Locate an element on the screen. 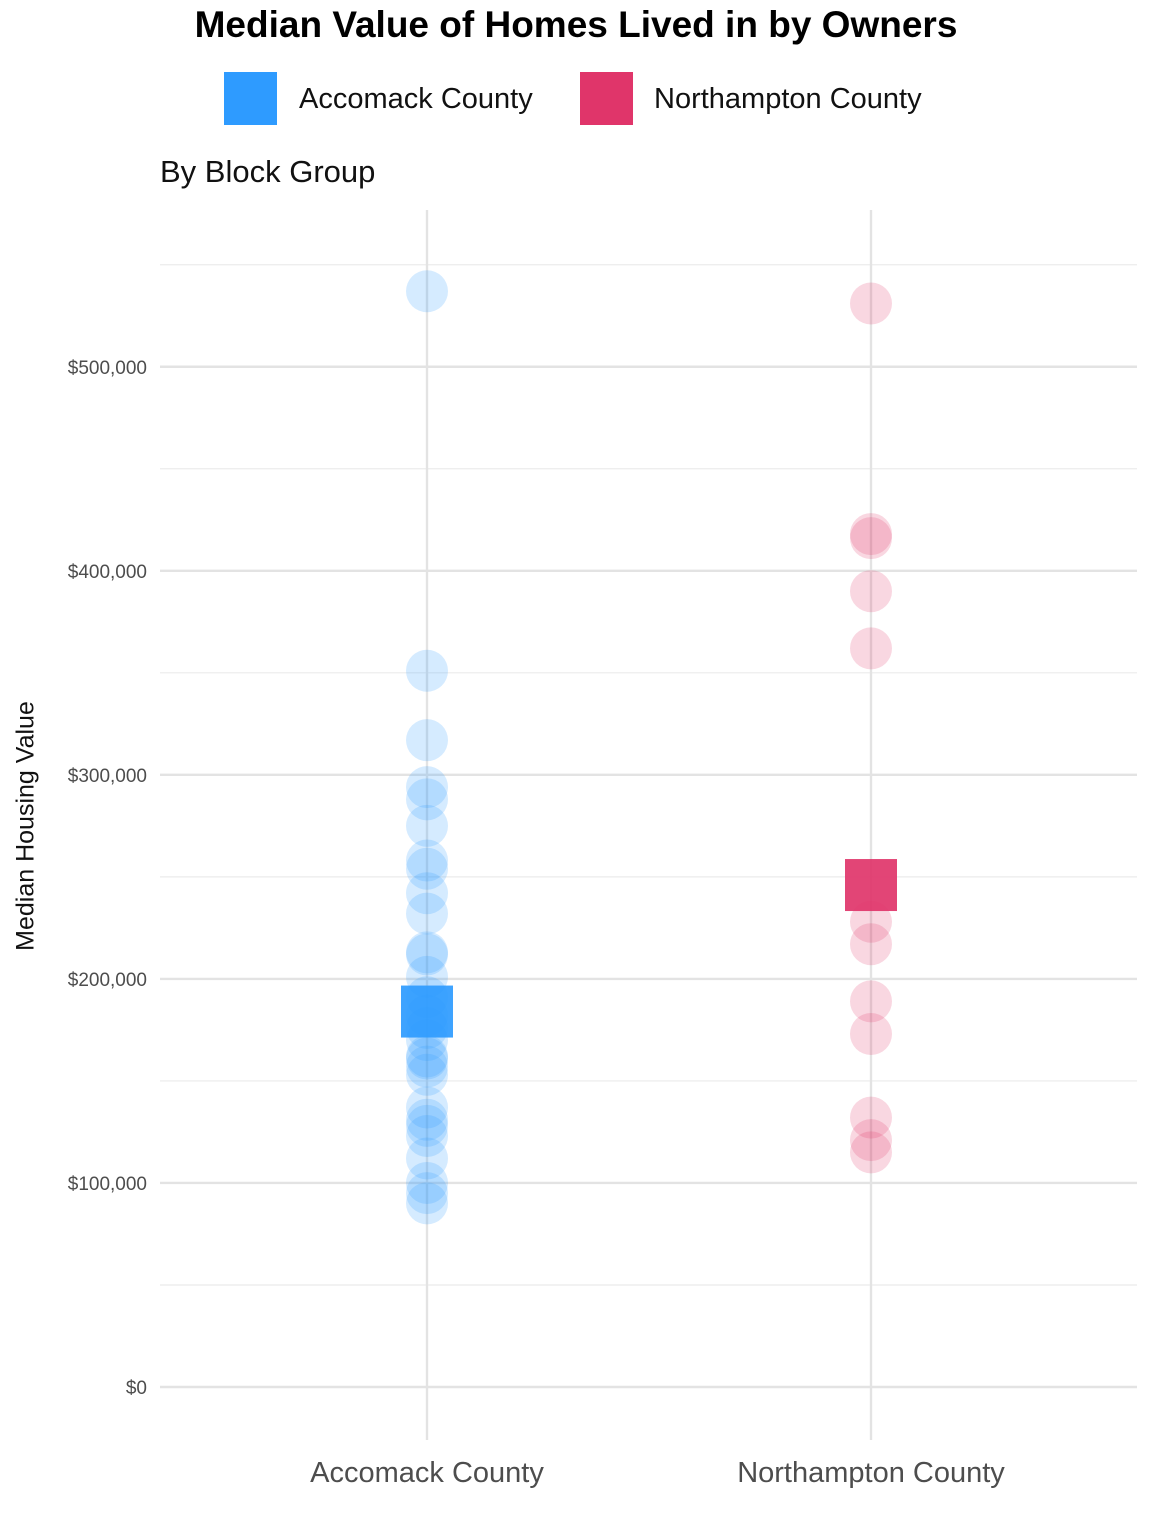 The image size is (1152, 1536). y-tick-label: $300,000 is located at coordinates (107, 776).